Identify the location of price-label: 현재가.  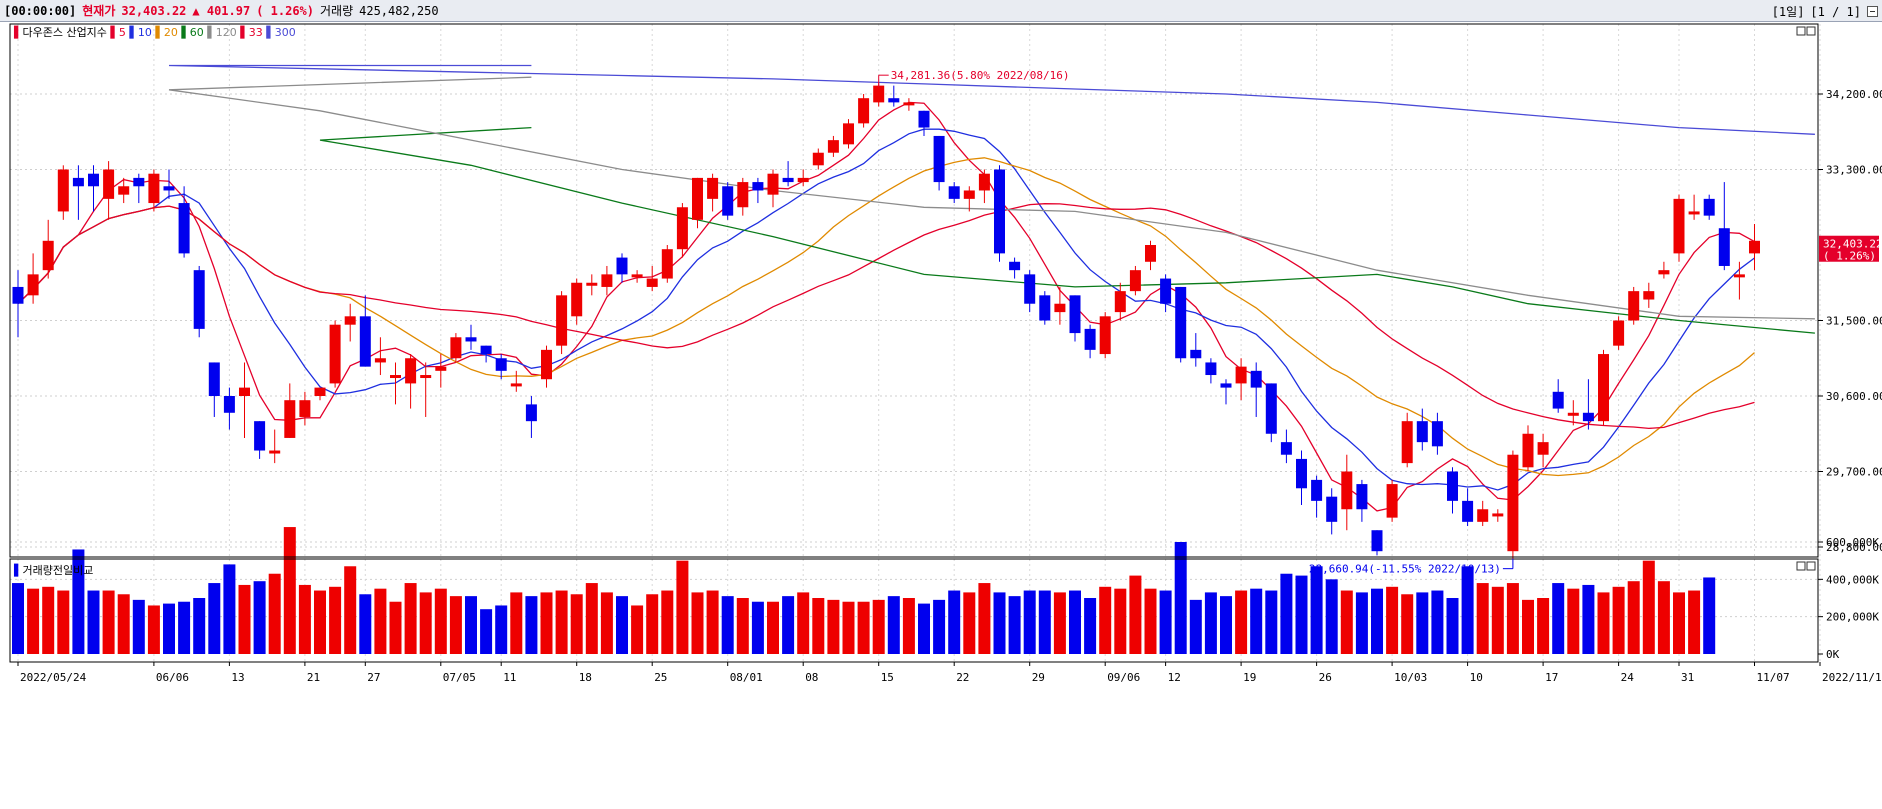
(99, 11).